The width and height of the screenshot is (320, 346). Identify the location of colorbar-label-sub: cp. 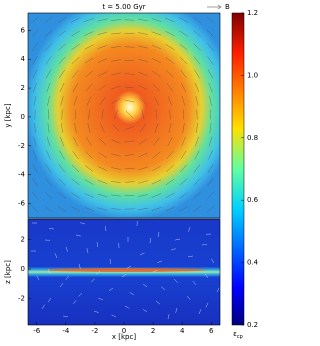
(240, 337).